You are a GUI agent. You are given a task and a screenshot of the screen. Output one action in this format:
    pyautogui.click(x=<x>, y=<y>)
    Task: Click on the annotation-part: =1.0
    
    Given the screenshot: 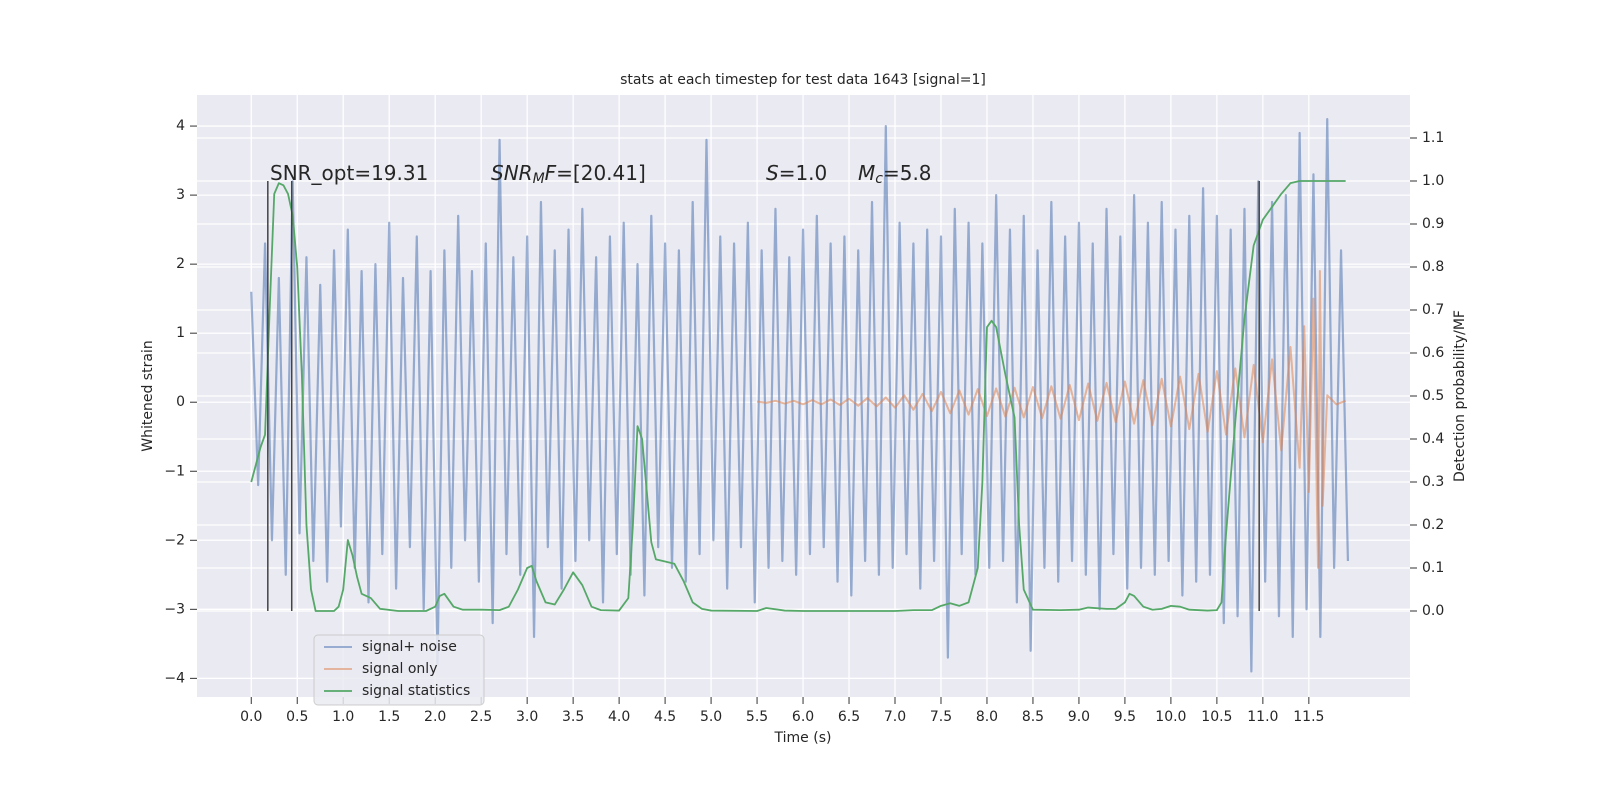 What is the action you would take?
    pyautogui.click(x=803, y=173)
    